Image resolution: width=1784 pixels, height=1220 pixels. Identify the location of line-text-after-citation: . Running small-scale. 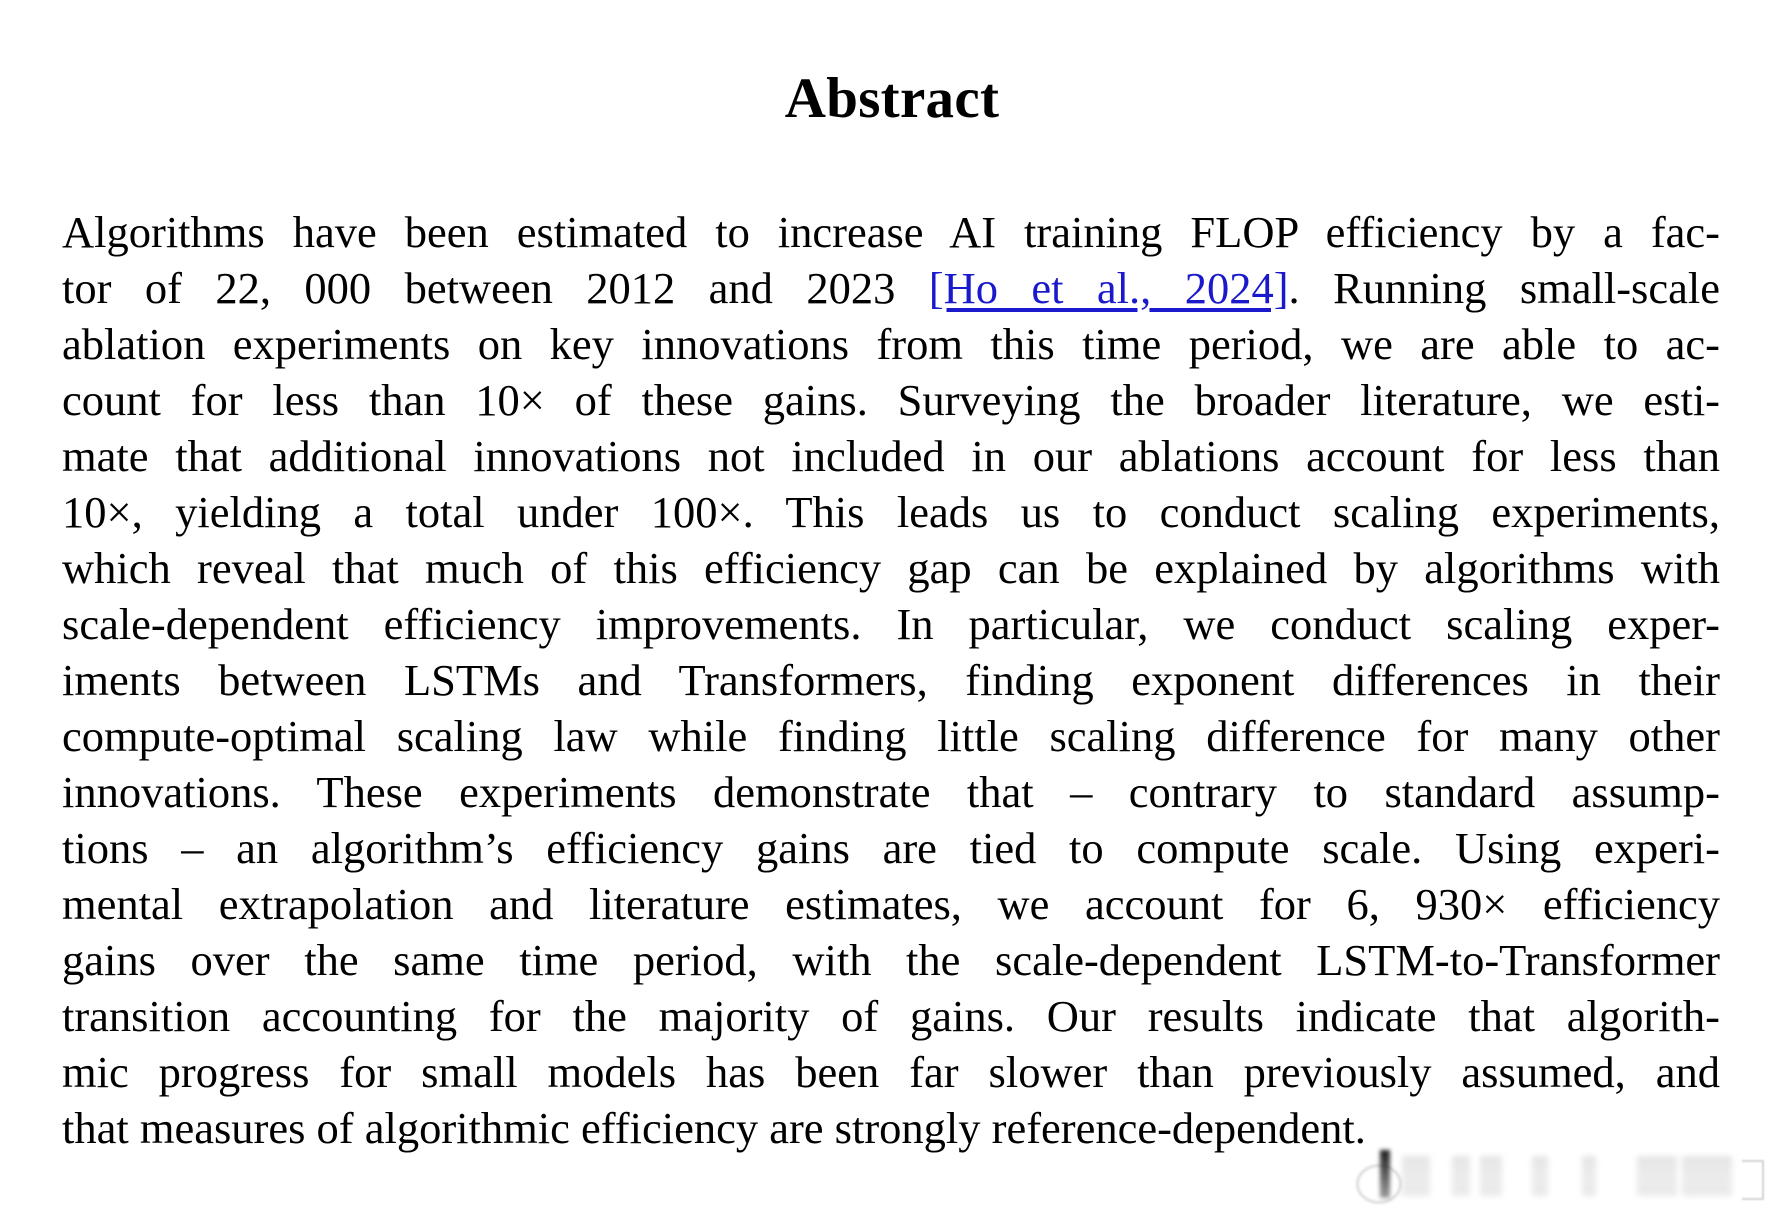
(1504, 288).